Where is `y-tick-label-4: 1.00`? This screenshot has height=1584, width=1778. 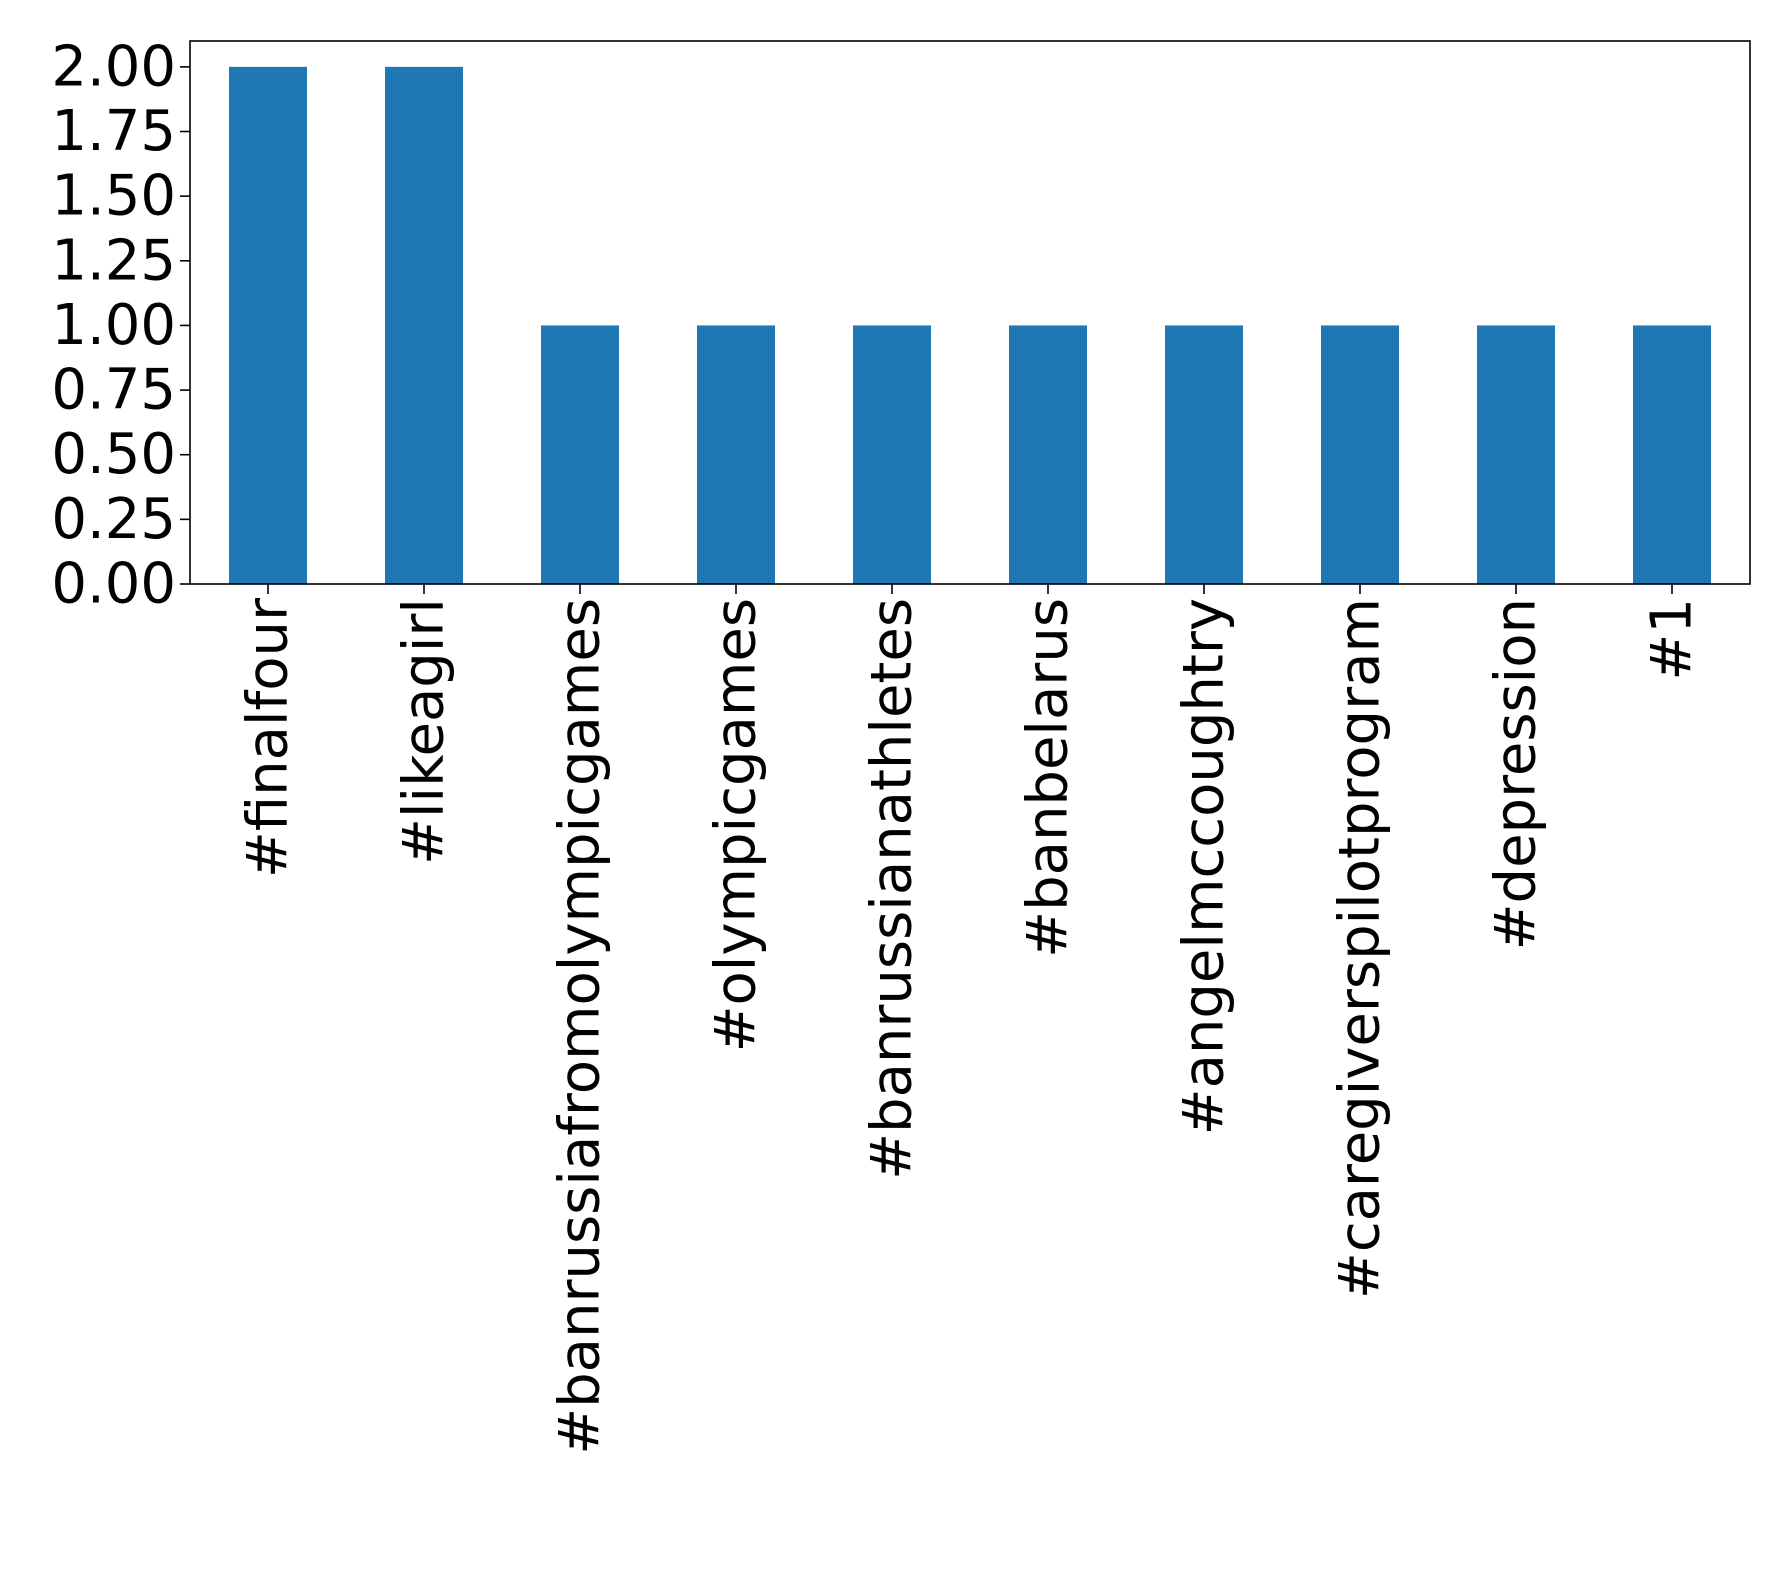
y-tick-label-4: 1.00 is located at coordinates (113, 325).